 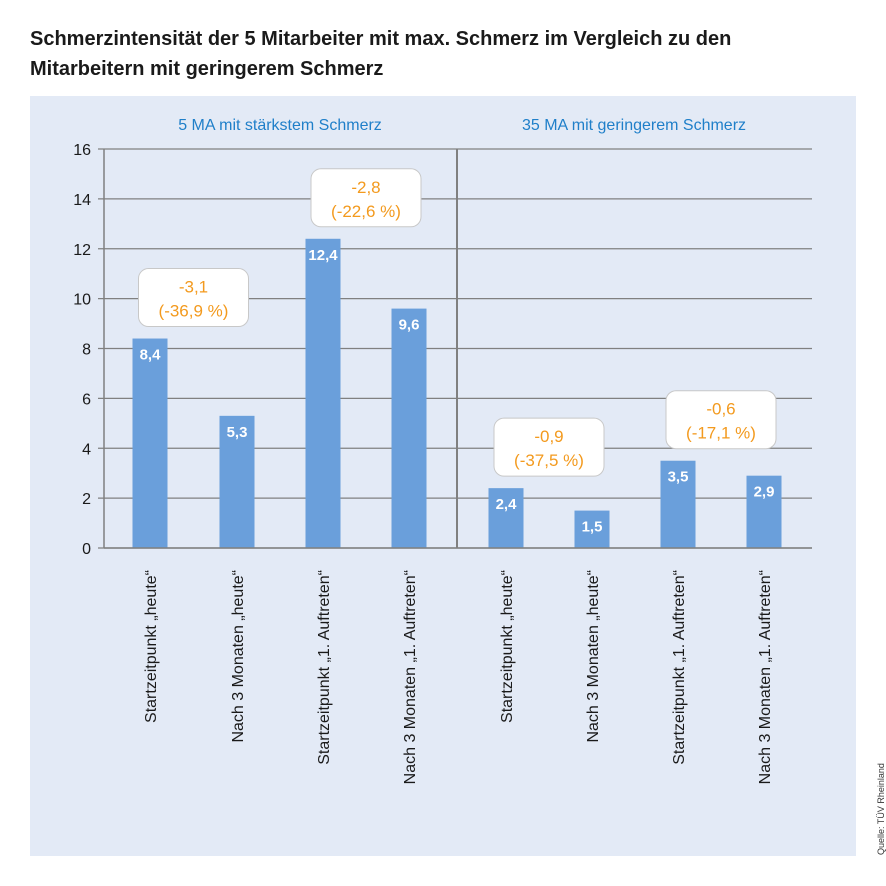 I want to click on annotation-percent: (-17,1 %), so click(x=721, y=433).